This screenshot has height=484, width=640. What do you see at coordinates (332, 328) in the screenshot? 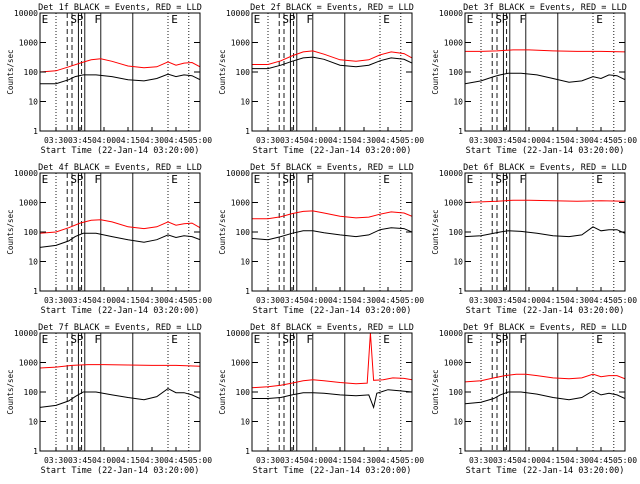
I see `panel-title: Det 8f BLACK = Events, RED = LLD` at bounding box center [332, 328].